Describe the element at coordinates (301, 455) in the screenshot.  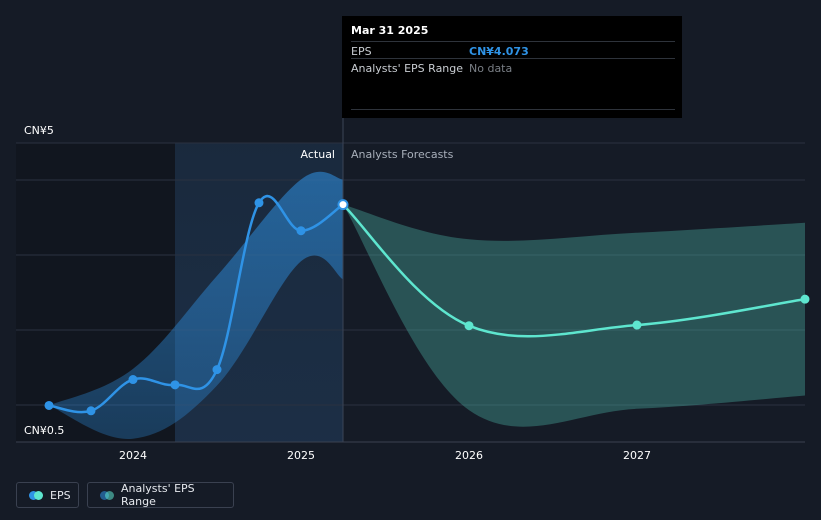
I see `x-tick-label-2025: 2025` at that location.